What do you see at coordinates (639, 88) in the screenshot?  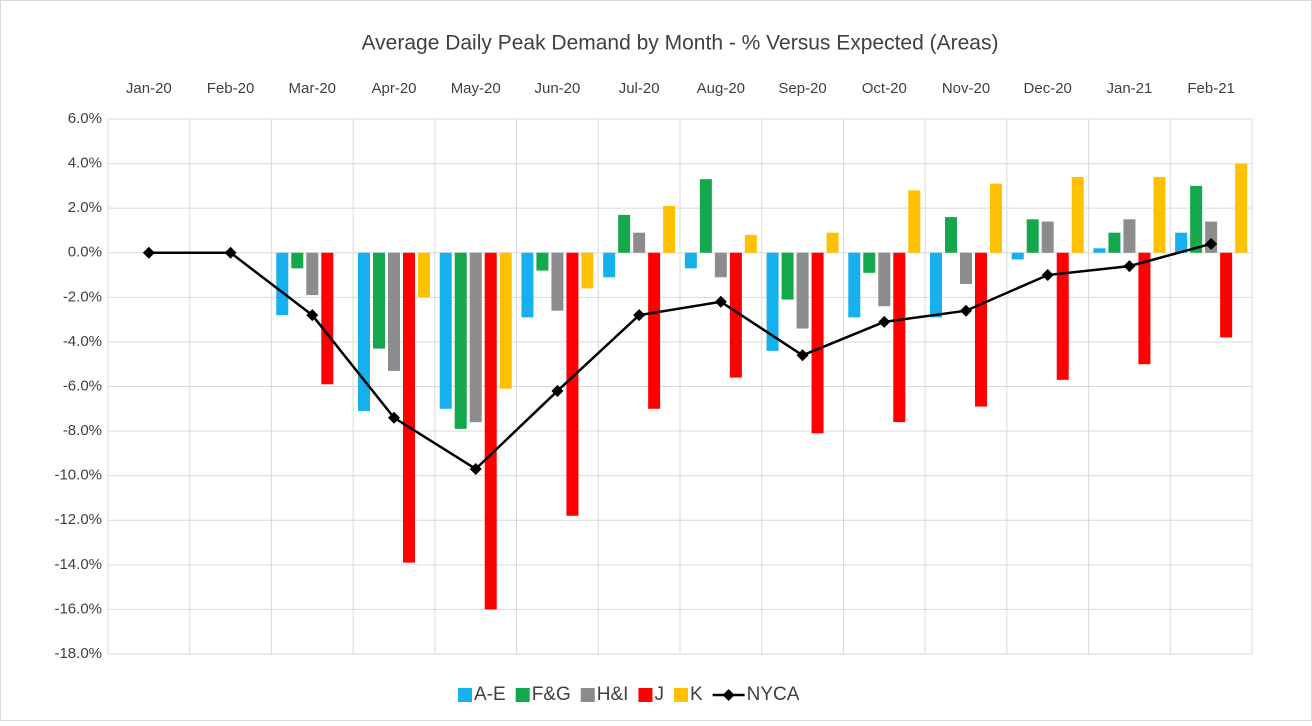 I see `x-tick-label: Jul-20` at bounding box center [639, 88].